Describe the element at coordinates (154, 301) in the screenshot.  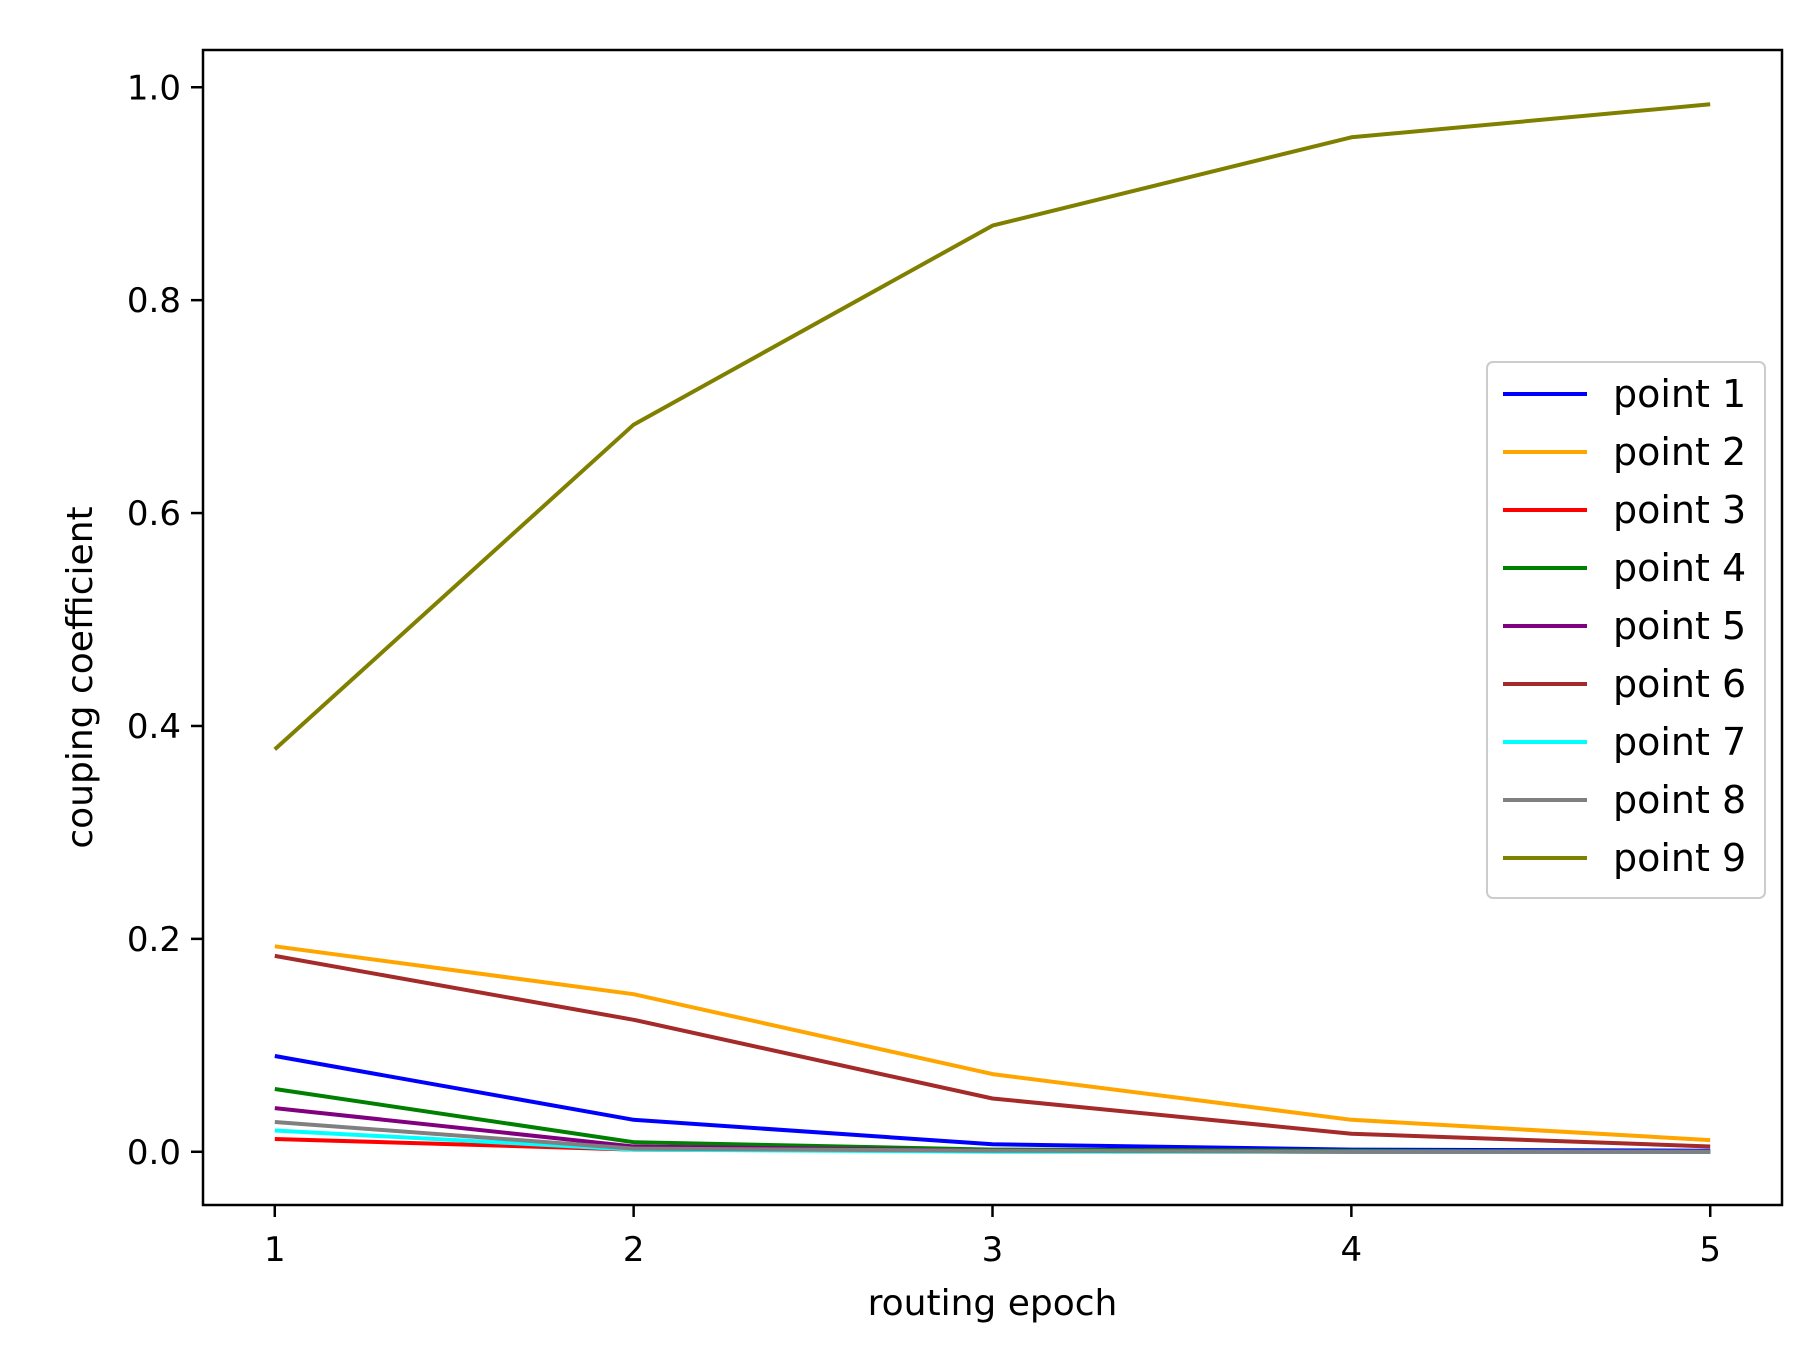
I see `y-tick-label: 0.8` at that location.